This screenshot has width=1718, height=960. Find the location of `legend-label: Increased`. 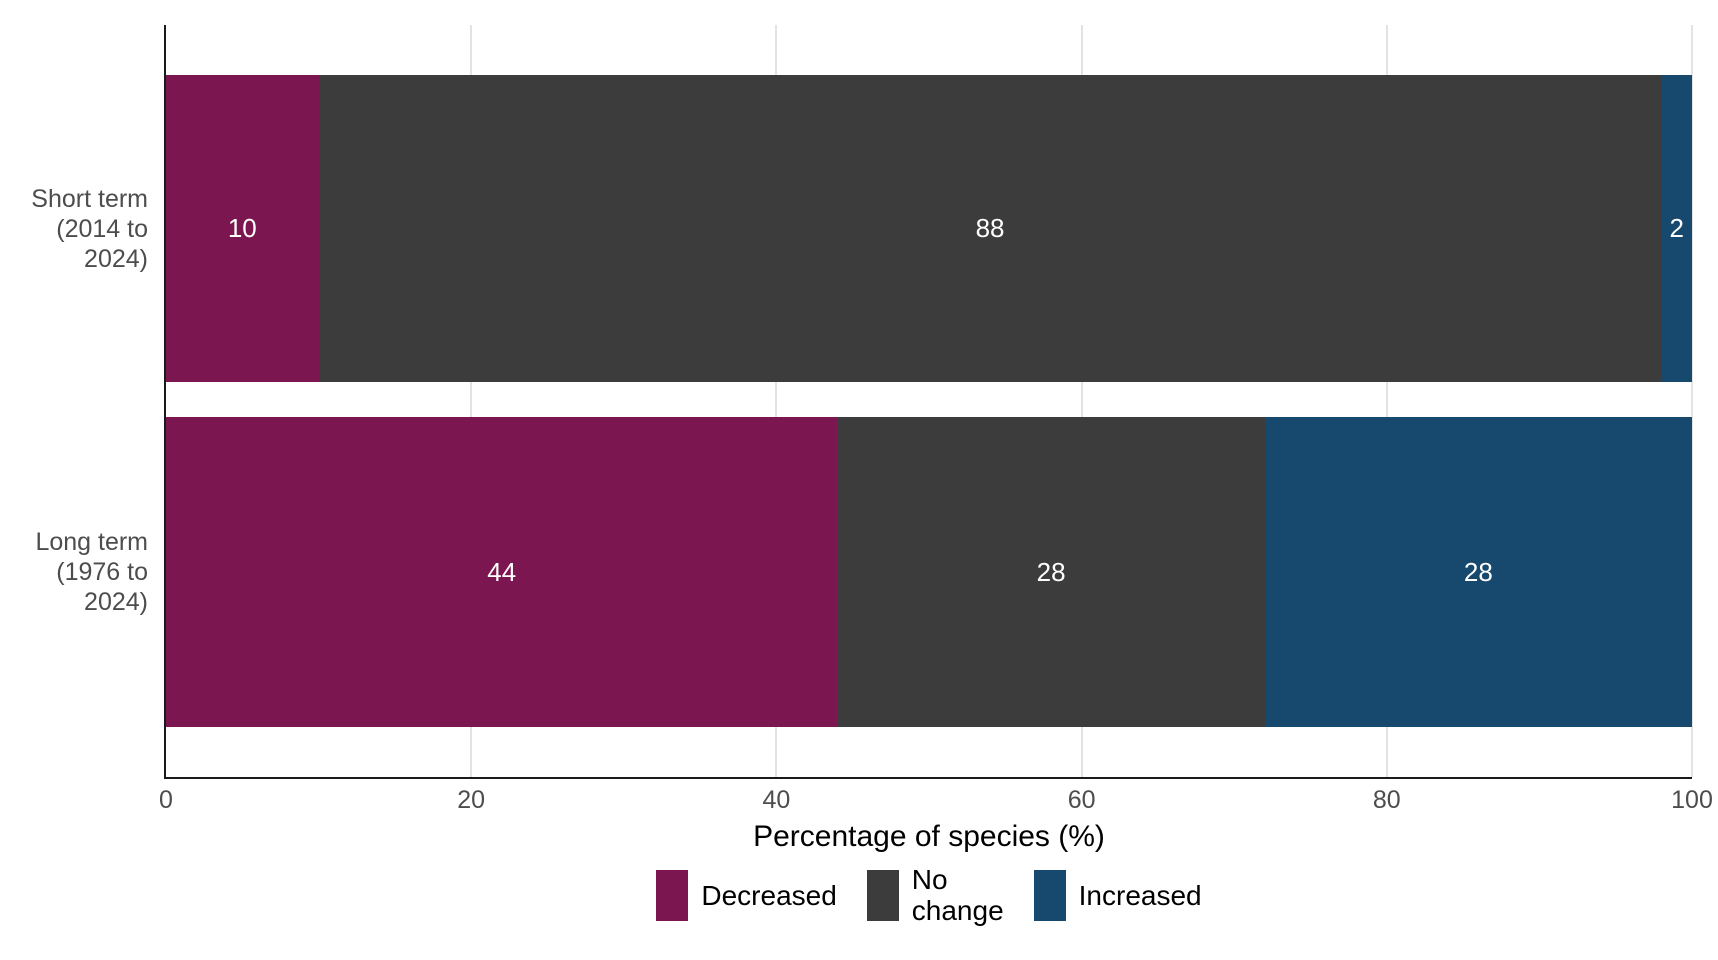

legend-label: Increased is located at coordinates (1140, 895).